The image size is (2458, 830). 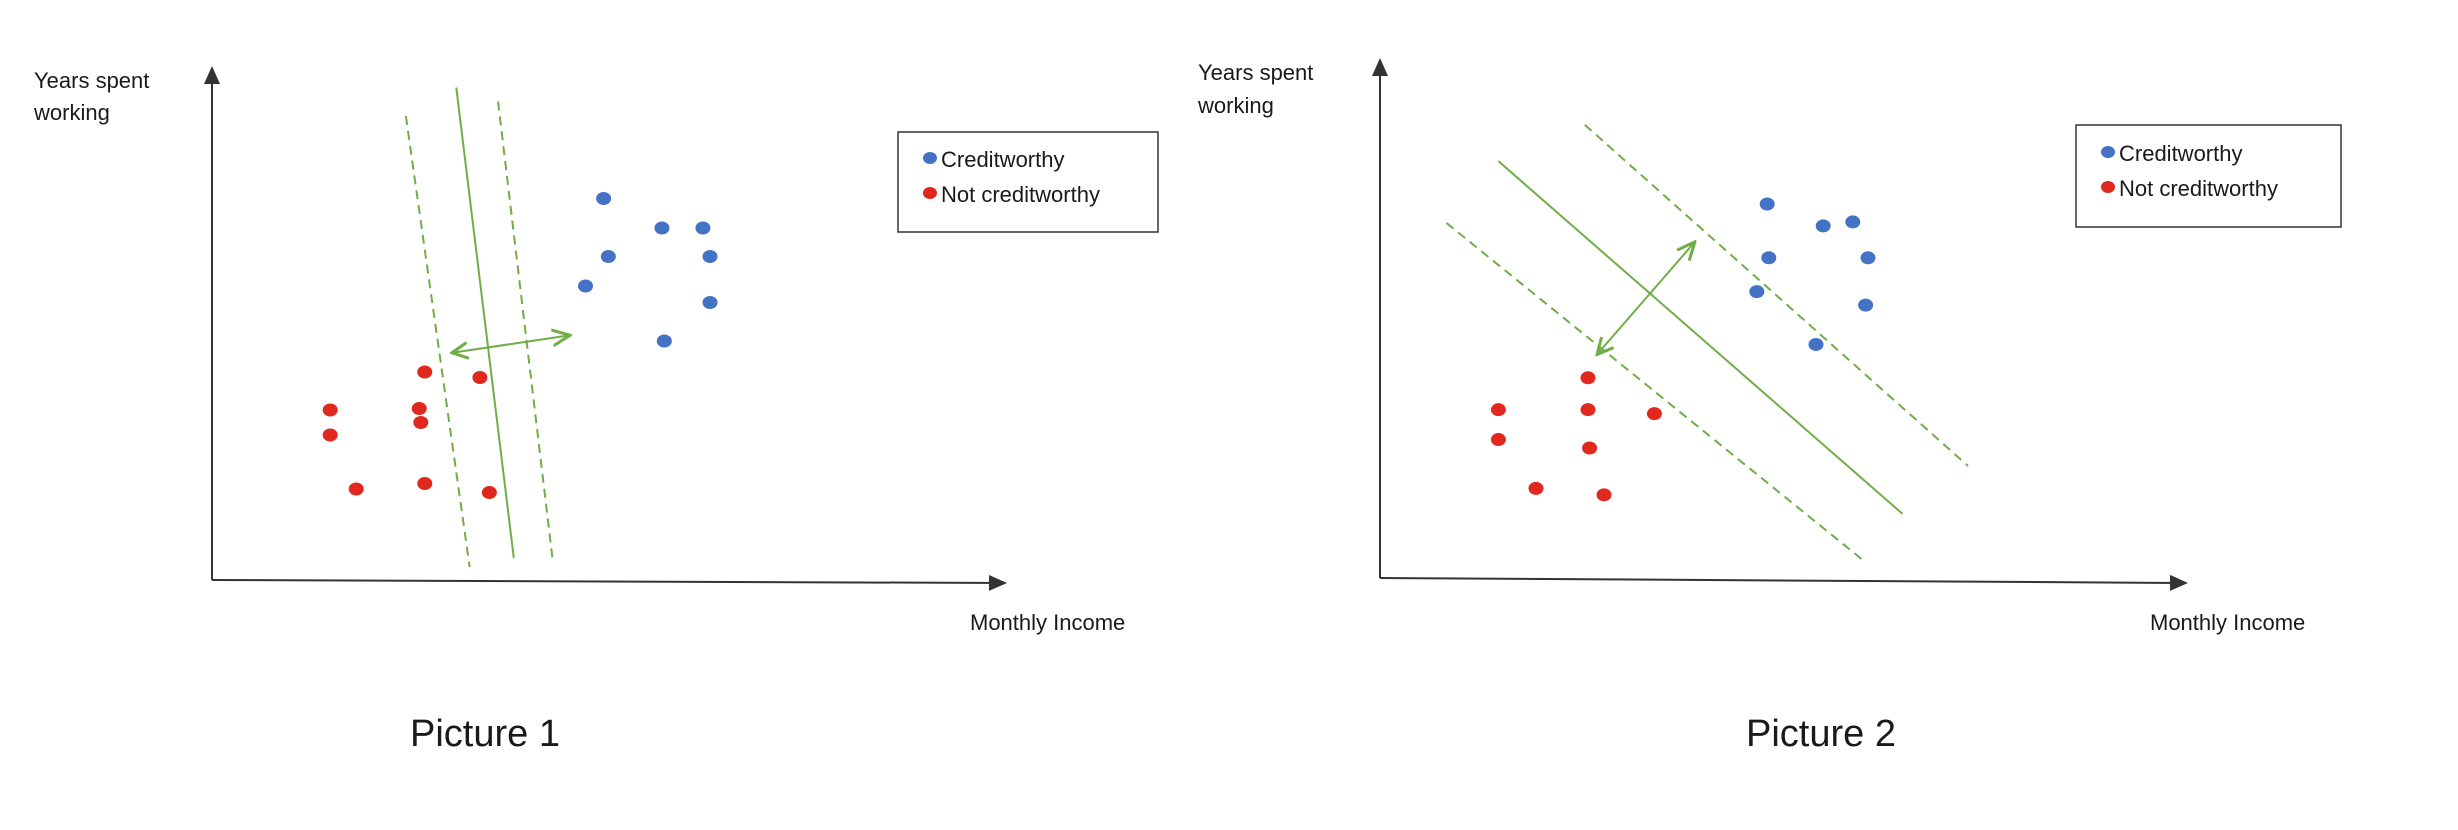 I want to click on x-axis-label-1: Monthly Income, so click(x=1047, y=622).